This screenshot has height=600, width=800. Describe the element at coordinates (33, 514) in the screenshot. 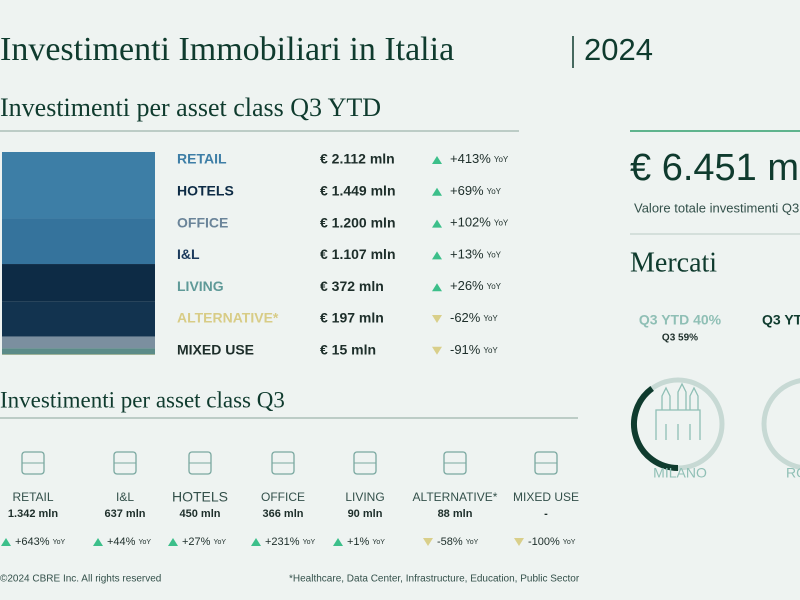

I see `q3-asset-value: 1.342 mln` at that location.